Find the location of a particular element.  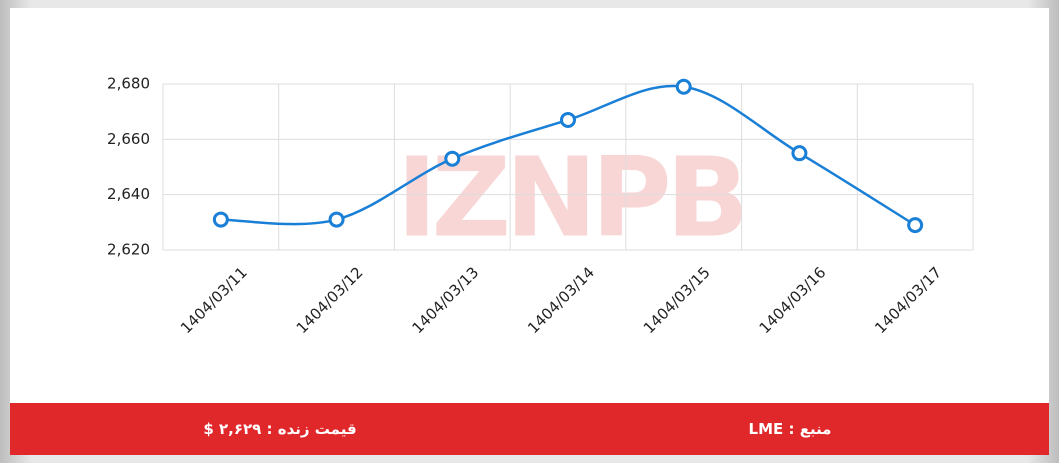

x-tick-label: 1404/03/12 is located at coordinates (330, 300).